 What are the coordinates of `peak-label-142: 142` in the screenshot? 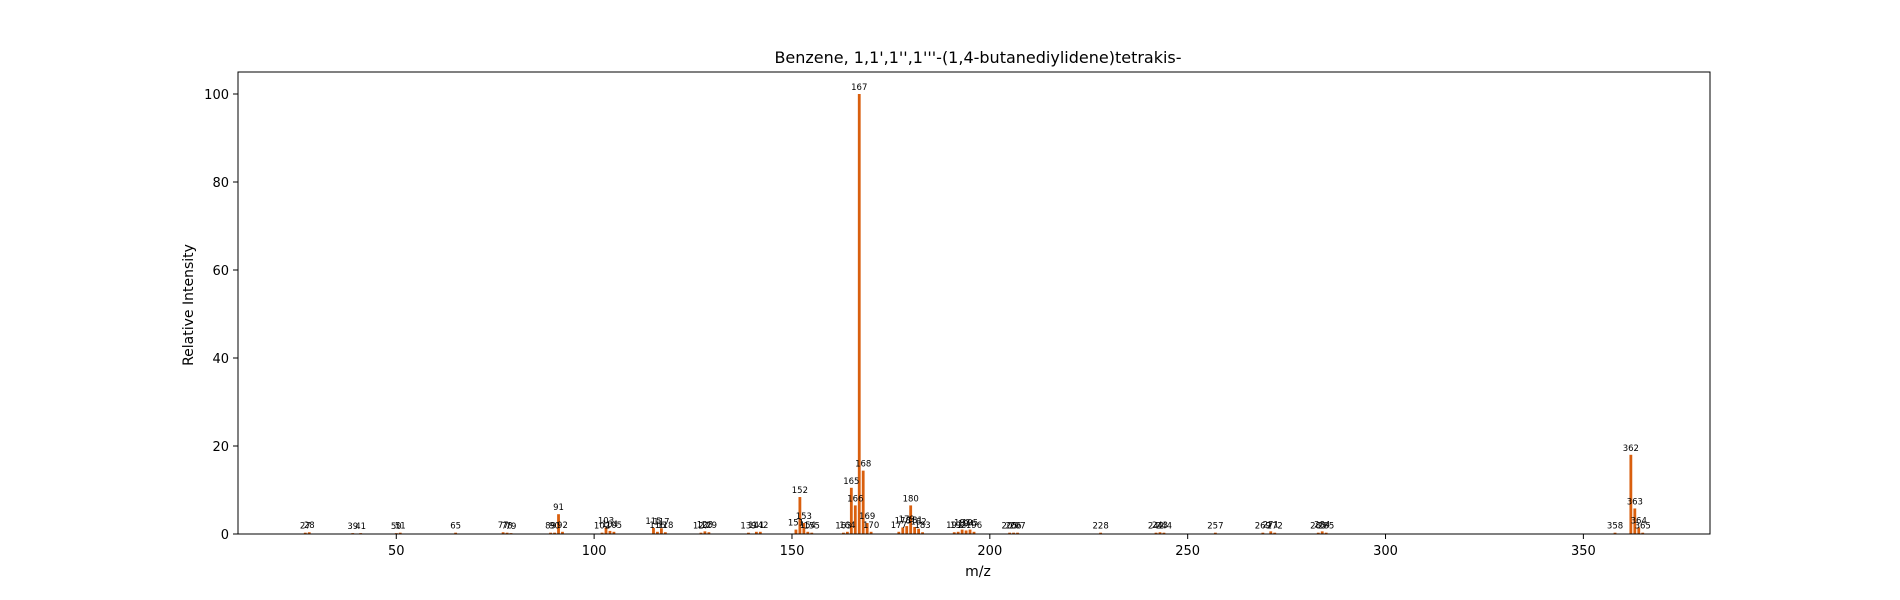 It's located at (760, 526).